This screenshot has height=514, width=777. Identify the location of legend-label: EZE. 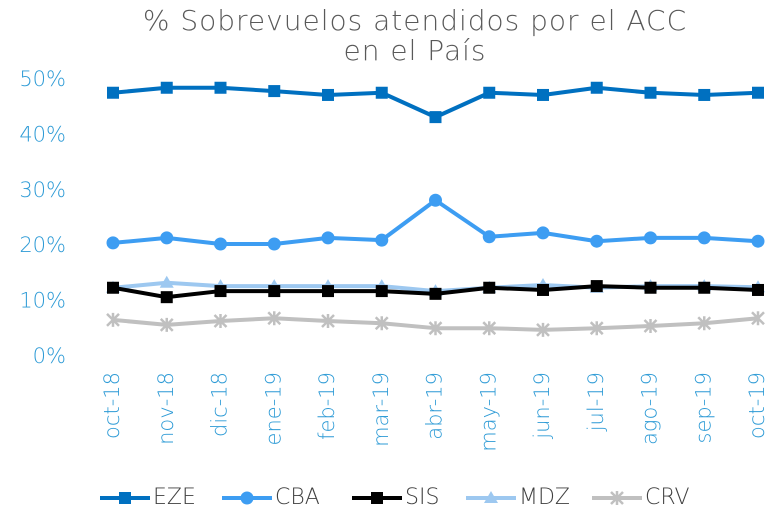
(174, 497).